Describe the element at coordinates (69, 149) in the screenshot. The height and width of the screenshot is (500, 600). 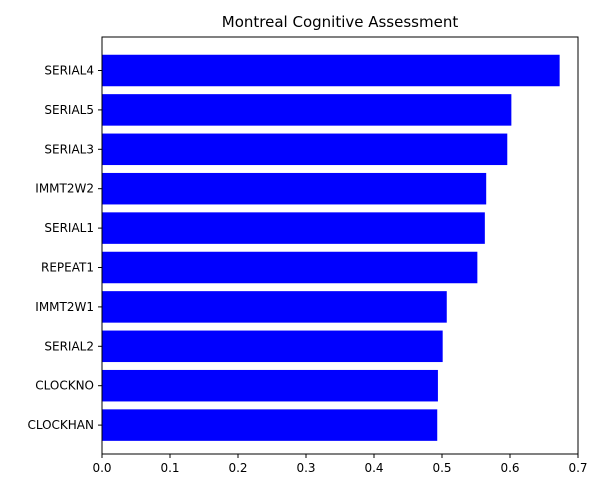
I see `y-tick-label: SERIAL3` at that location.